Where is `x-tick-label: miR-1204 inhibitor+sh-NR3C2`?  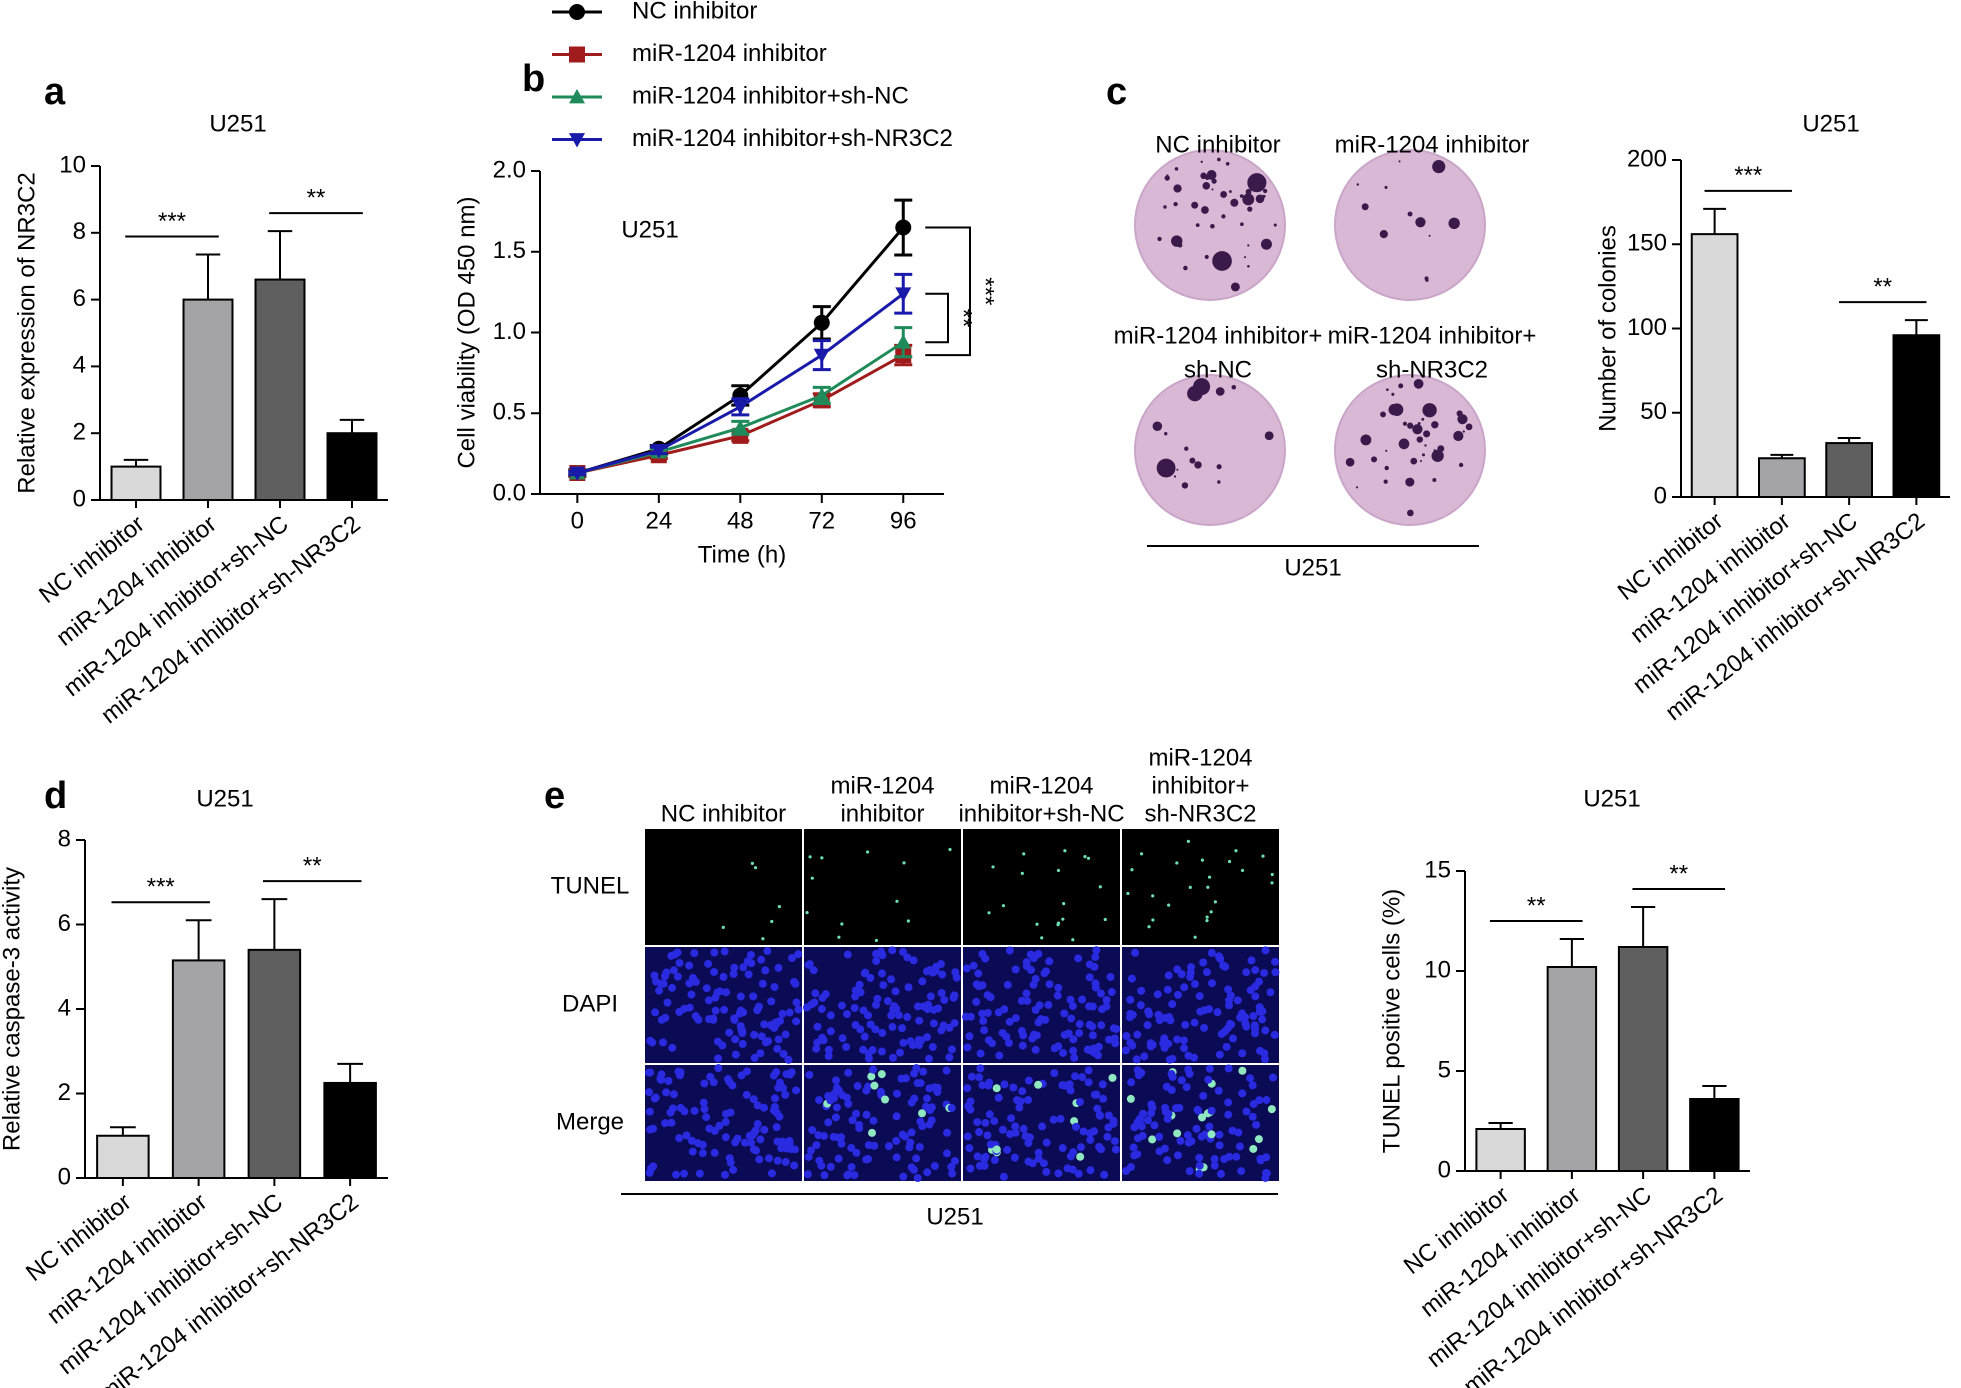
x-tick-label: miR-1204 inhibitor+sh-NR3C2 is located at coordinates (228, 1288).